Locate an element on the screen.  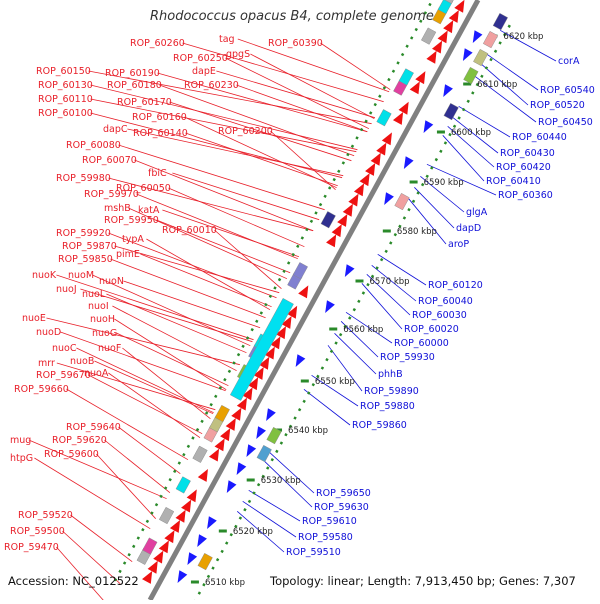
forward-gene-label: fbiC is located at coordinates (157, 173).